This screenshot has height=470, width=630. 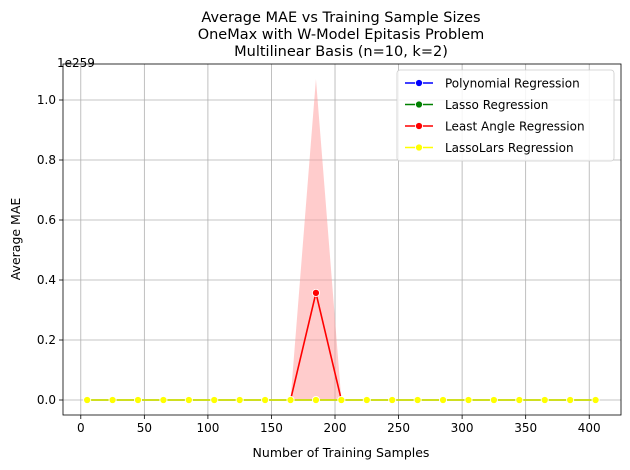 I want to click on y-tick-label: 0.8, so click(x=46, y=160).